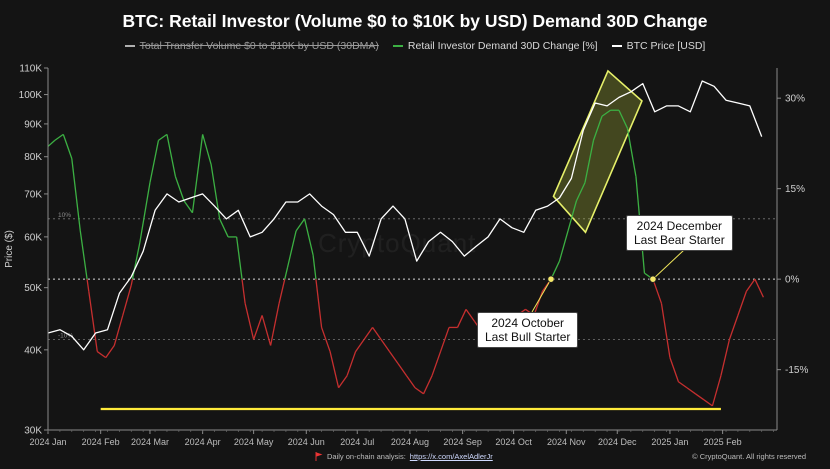 Image resolution: width=830 pixels, height=469 pixels. I want to click on october-marker, so click(551, 279).